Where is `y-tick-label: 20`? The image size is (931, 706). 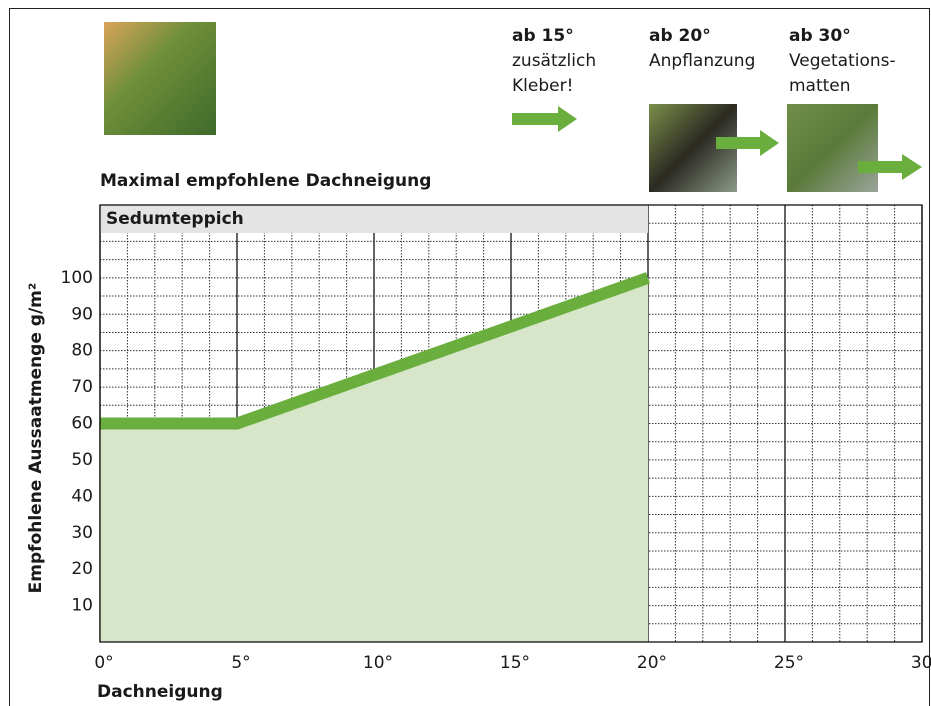 y-tick-label: 20 is located at coordinates (82, 569).